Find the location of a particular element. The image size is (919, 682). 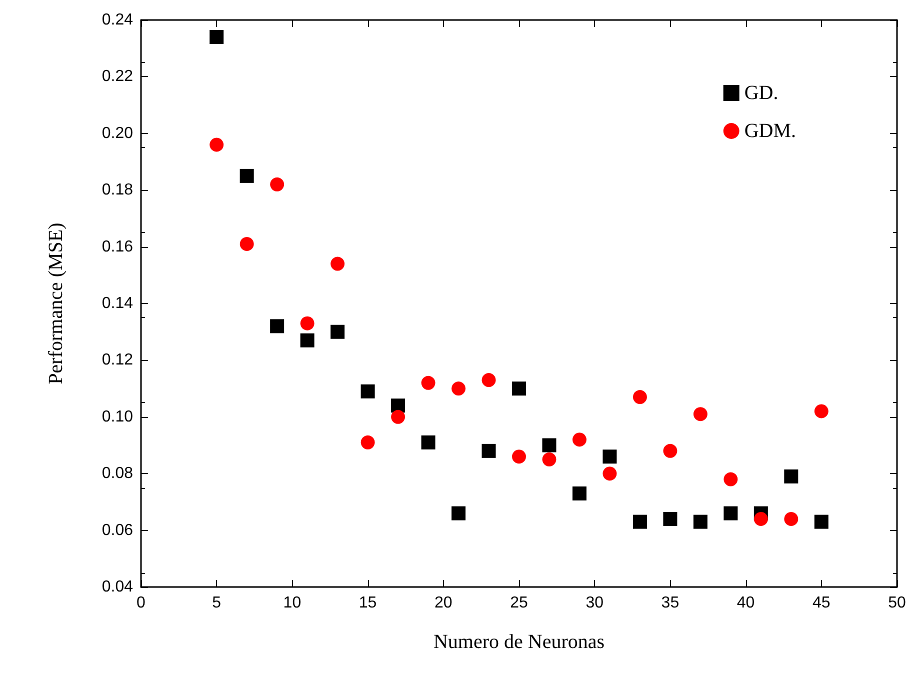

legend-label: GD. is located at coordinates (761, 93).